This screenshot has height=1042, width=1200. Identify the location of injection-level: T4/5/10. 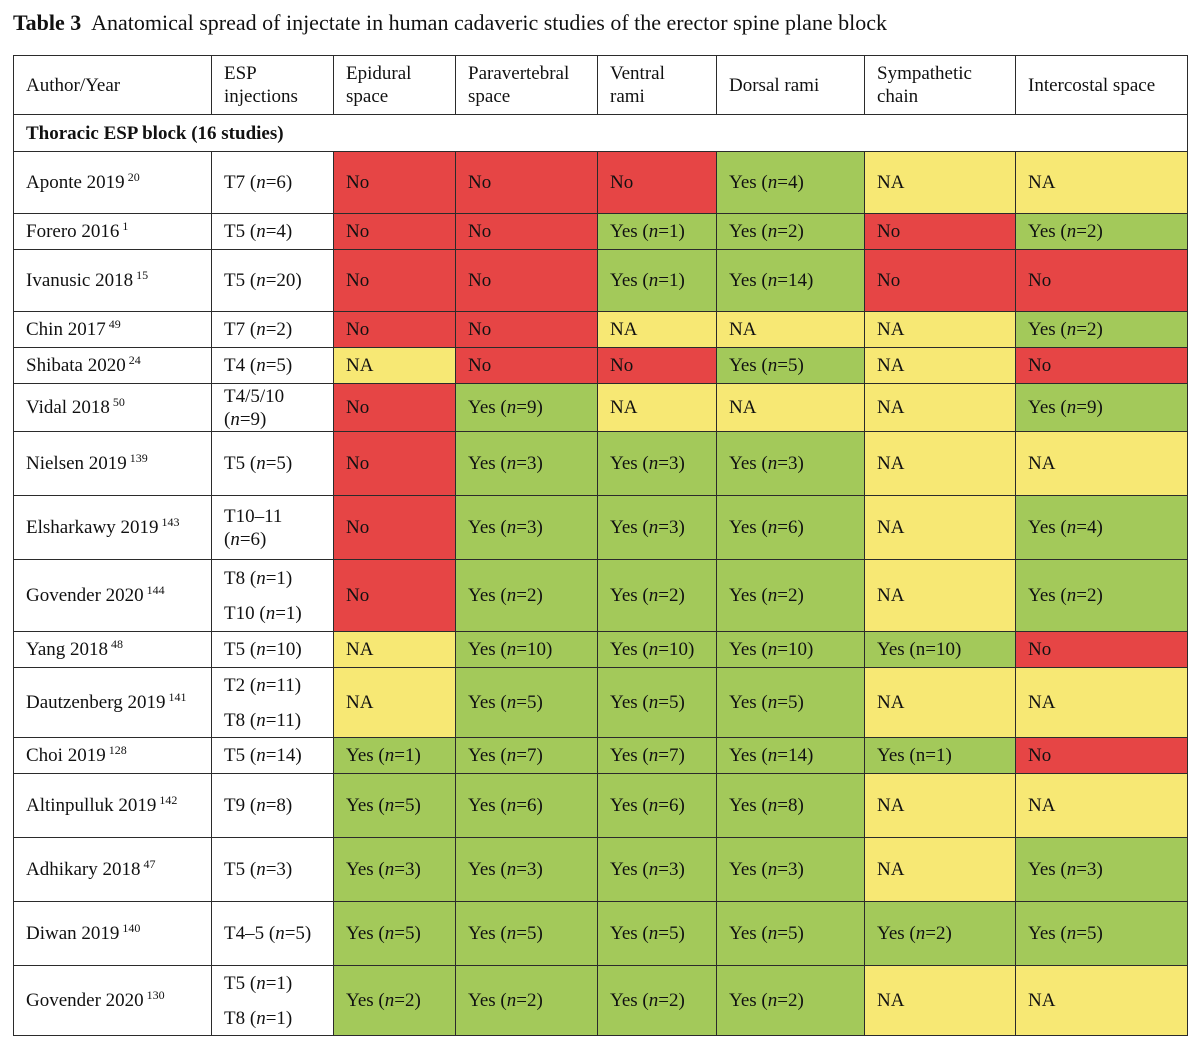
(254, 396).